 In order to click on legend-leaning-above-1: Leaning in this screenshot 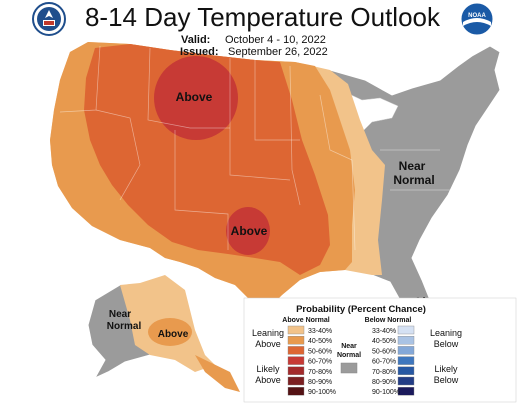, I will do `click(268, 333)`.